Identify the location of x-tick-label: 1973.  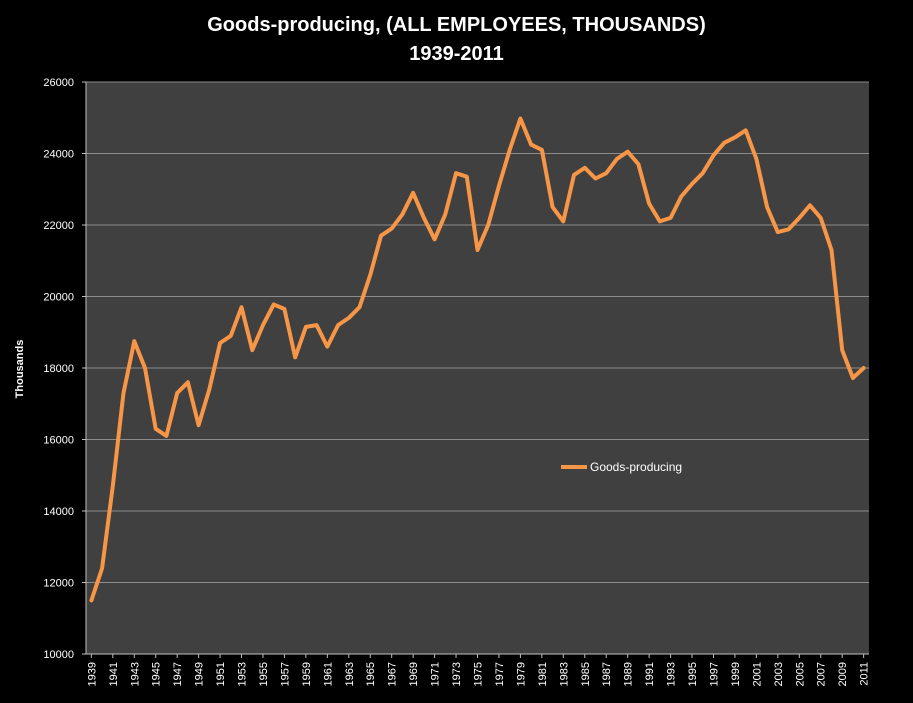
(457, 674).